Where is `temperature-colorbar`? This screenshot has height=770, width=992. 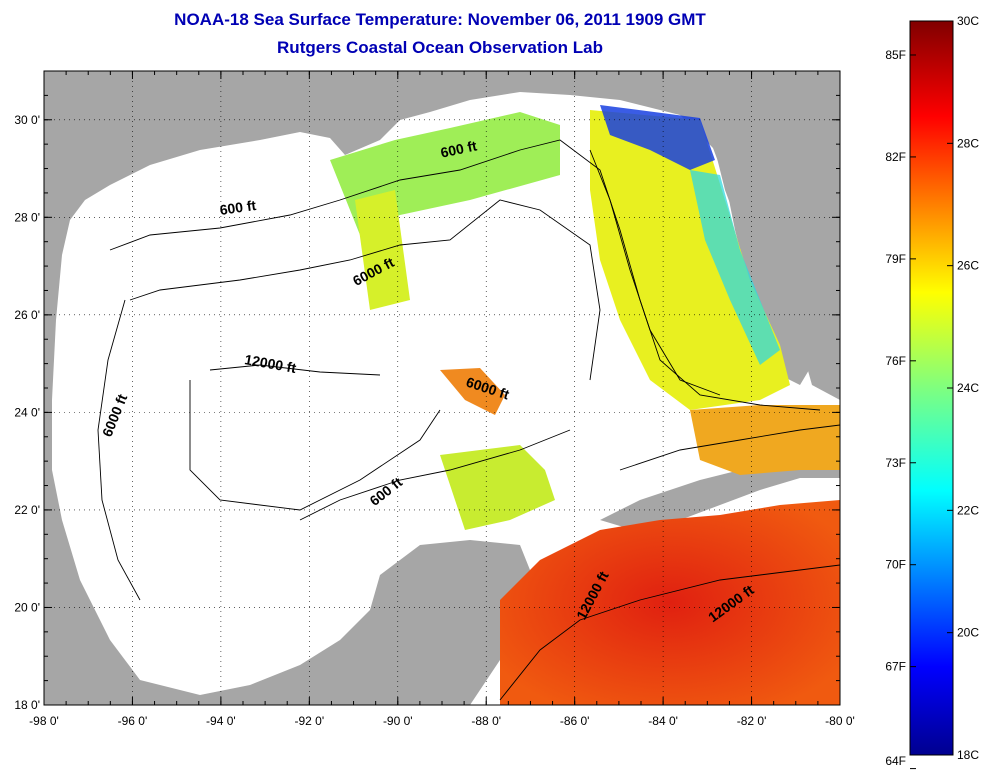 temperature-colorbar is located at coordinates (931, 388).